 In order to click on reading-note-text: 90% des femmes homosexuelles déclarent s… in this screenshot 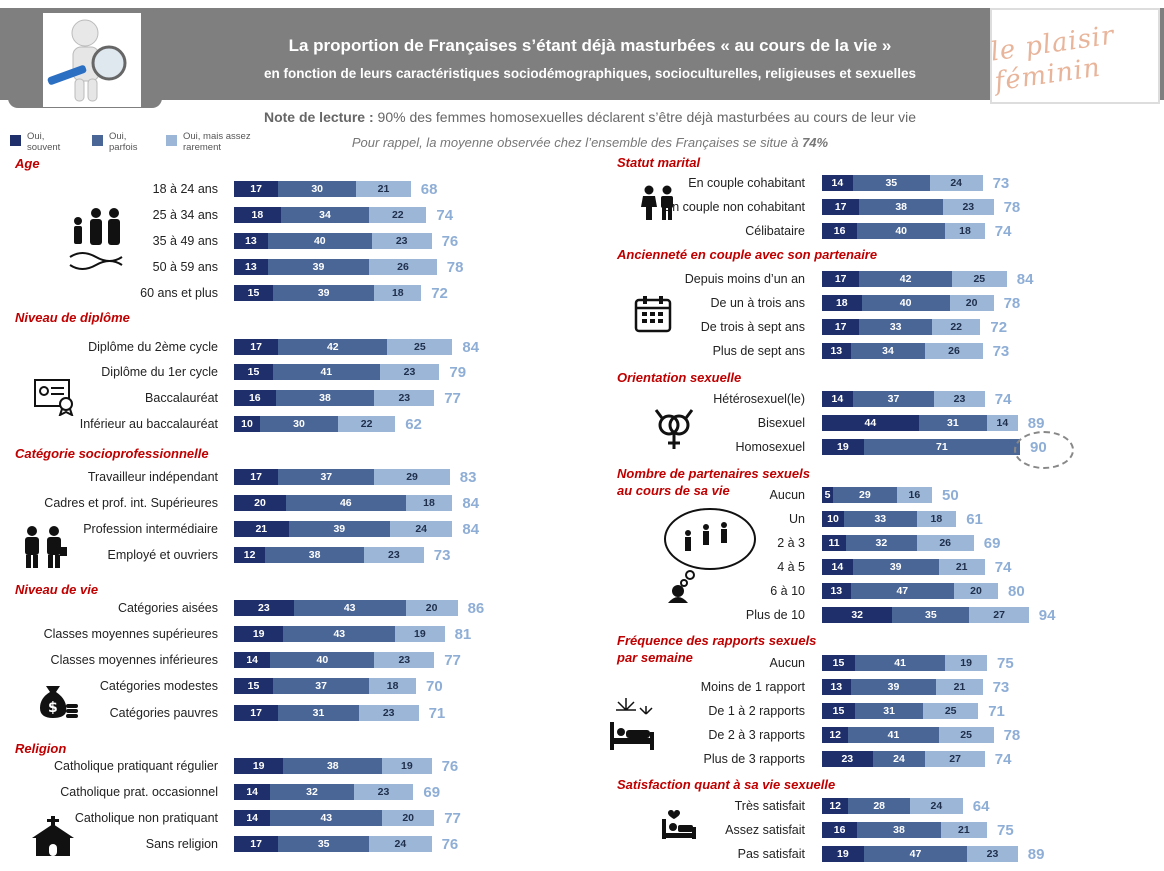, I will do `click(645, 117)`.